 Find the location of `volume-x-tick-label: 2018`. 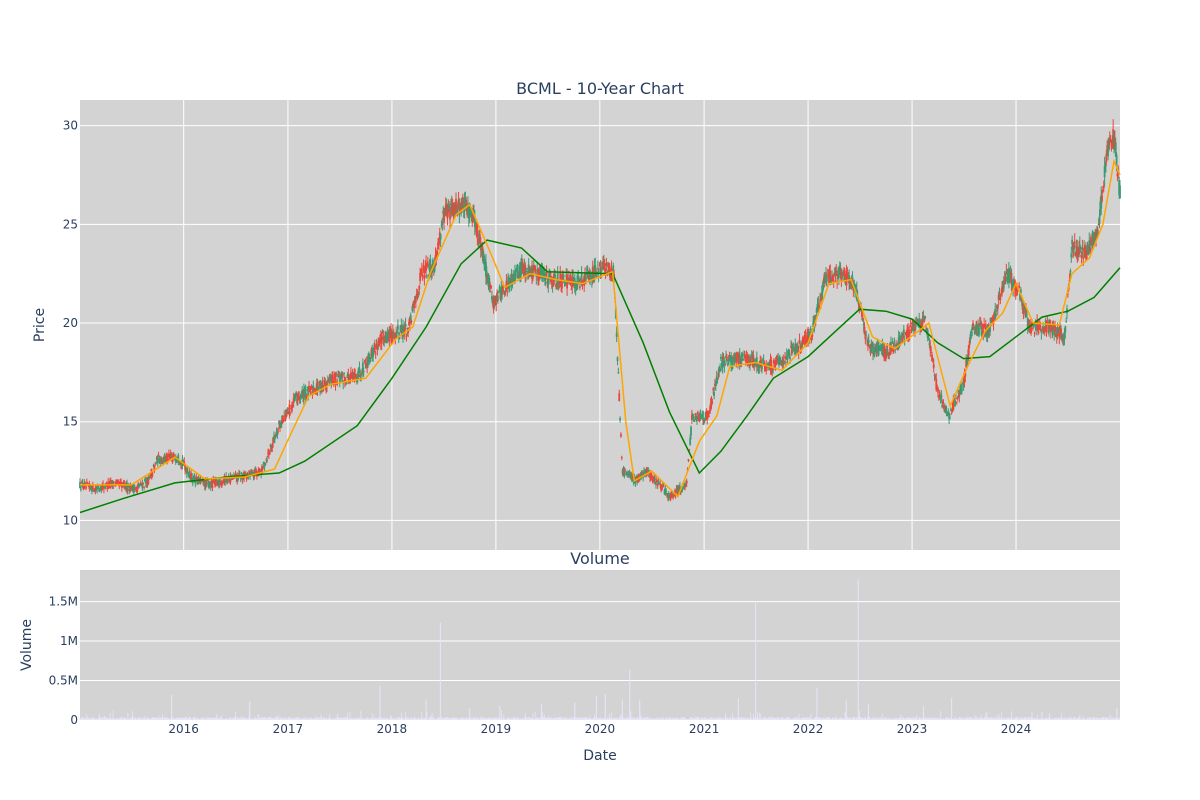

volume-x-tick-label: 2018 is located at coordinates (392, 729).